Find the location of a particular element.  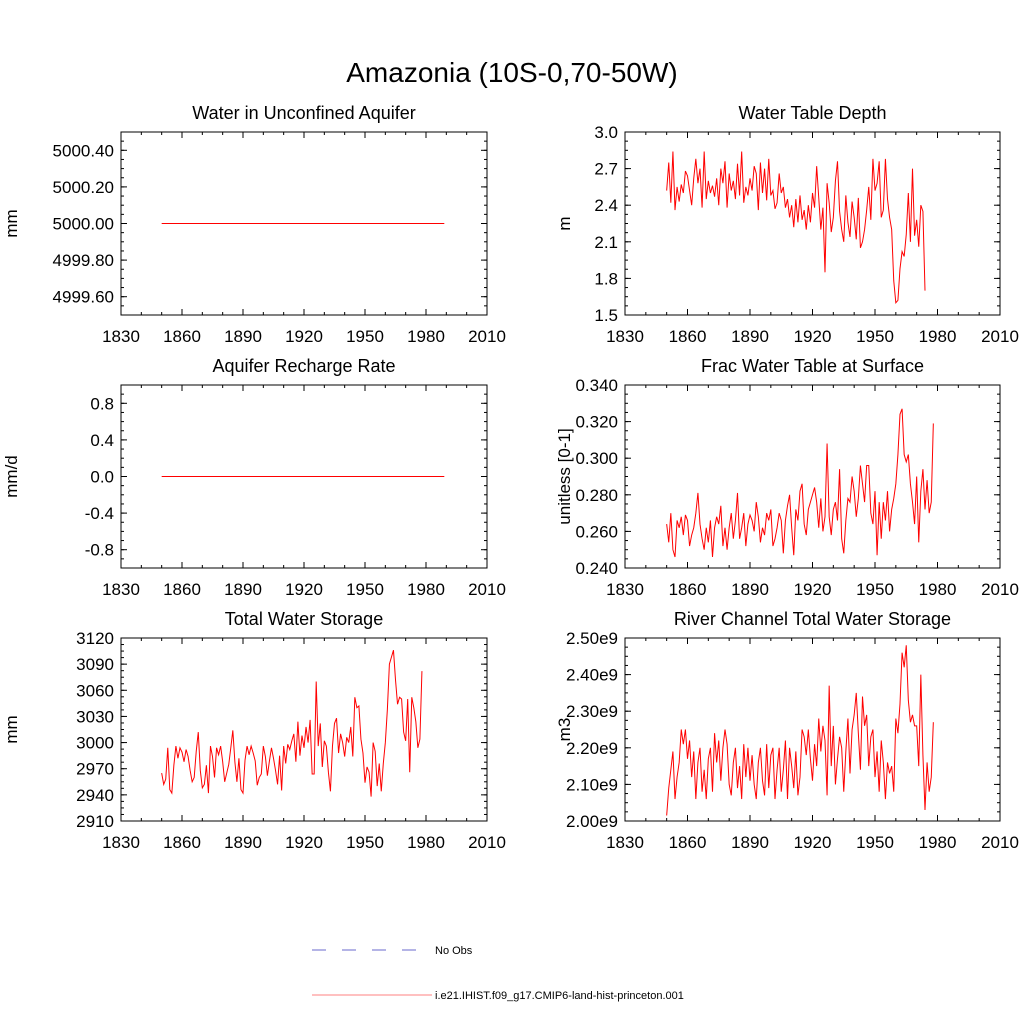

y-tick-label: 2.7 is located at coordinates (606, 169).